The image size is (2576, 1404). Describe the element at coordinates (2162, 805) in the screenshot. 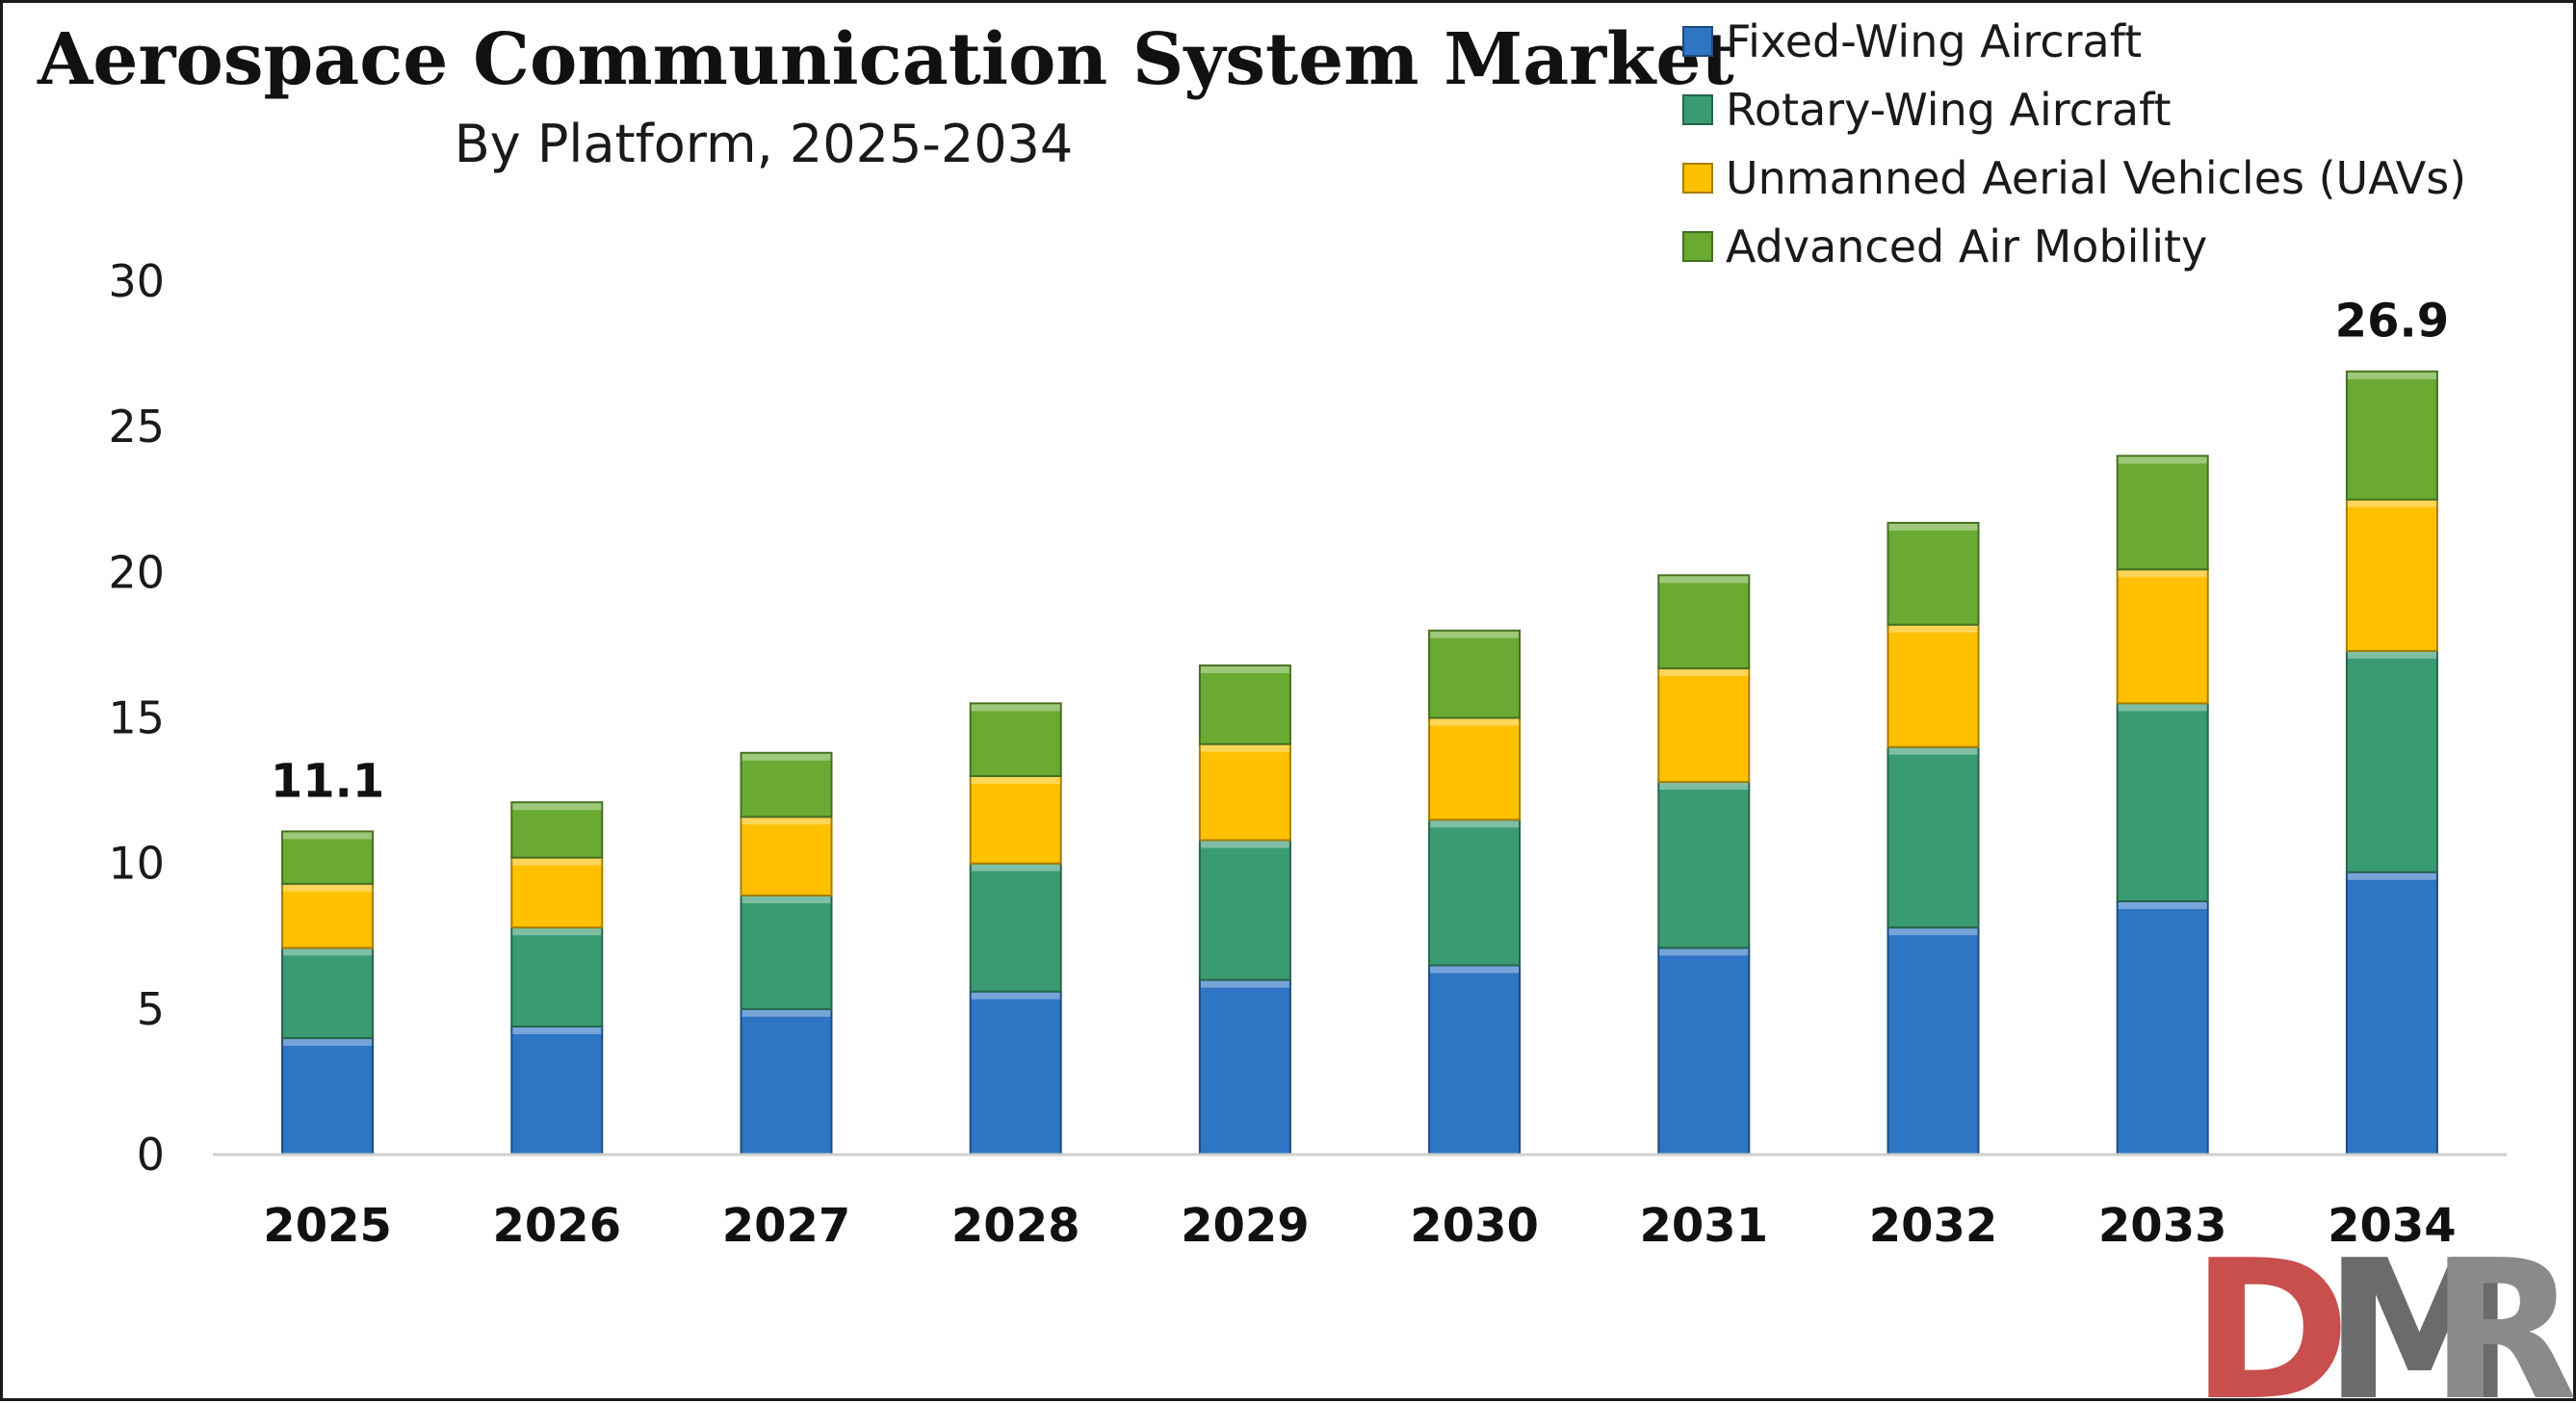

I see `bar-stack-2033` at that location.